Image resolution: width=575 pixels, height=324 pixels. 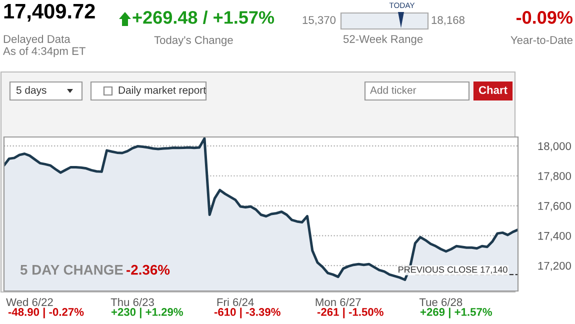 I want to click on text: -48.90 | -0.27%, so click(x=46, y=313).